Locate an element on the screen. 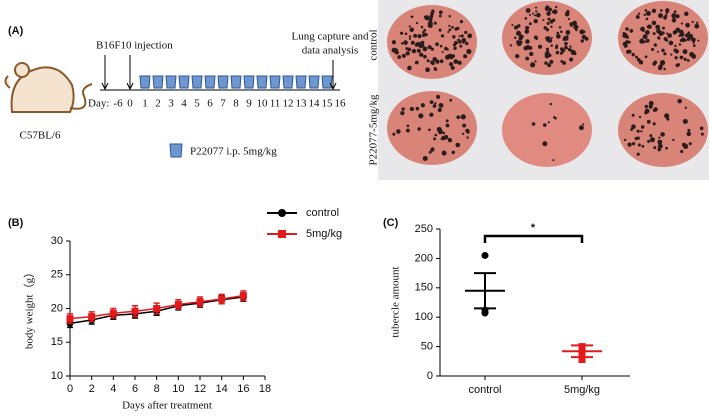 This screenshot has height=416, width=709. day-tick-label: 10 is located at coordinates (263, 104).